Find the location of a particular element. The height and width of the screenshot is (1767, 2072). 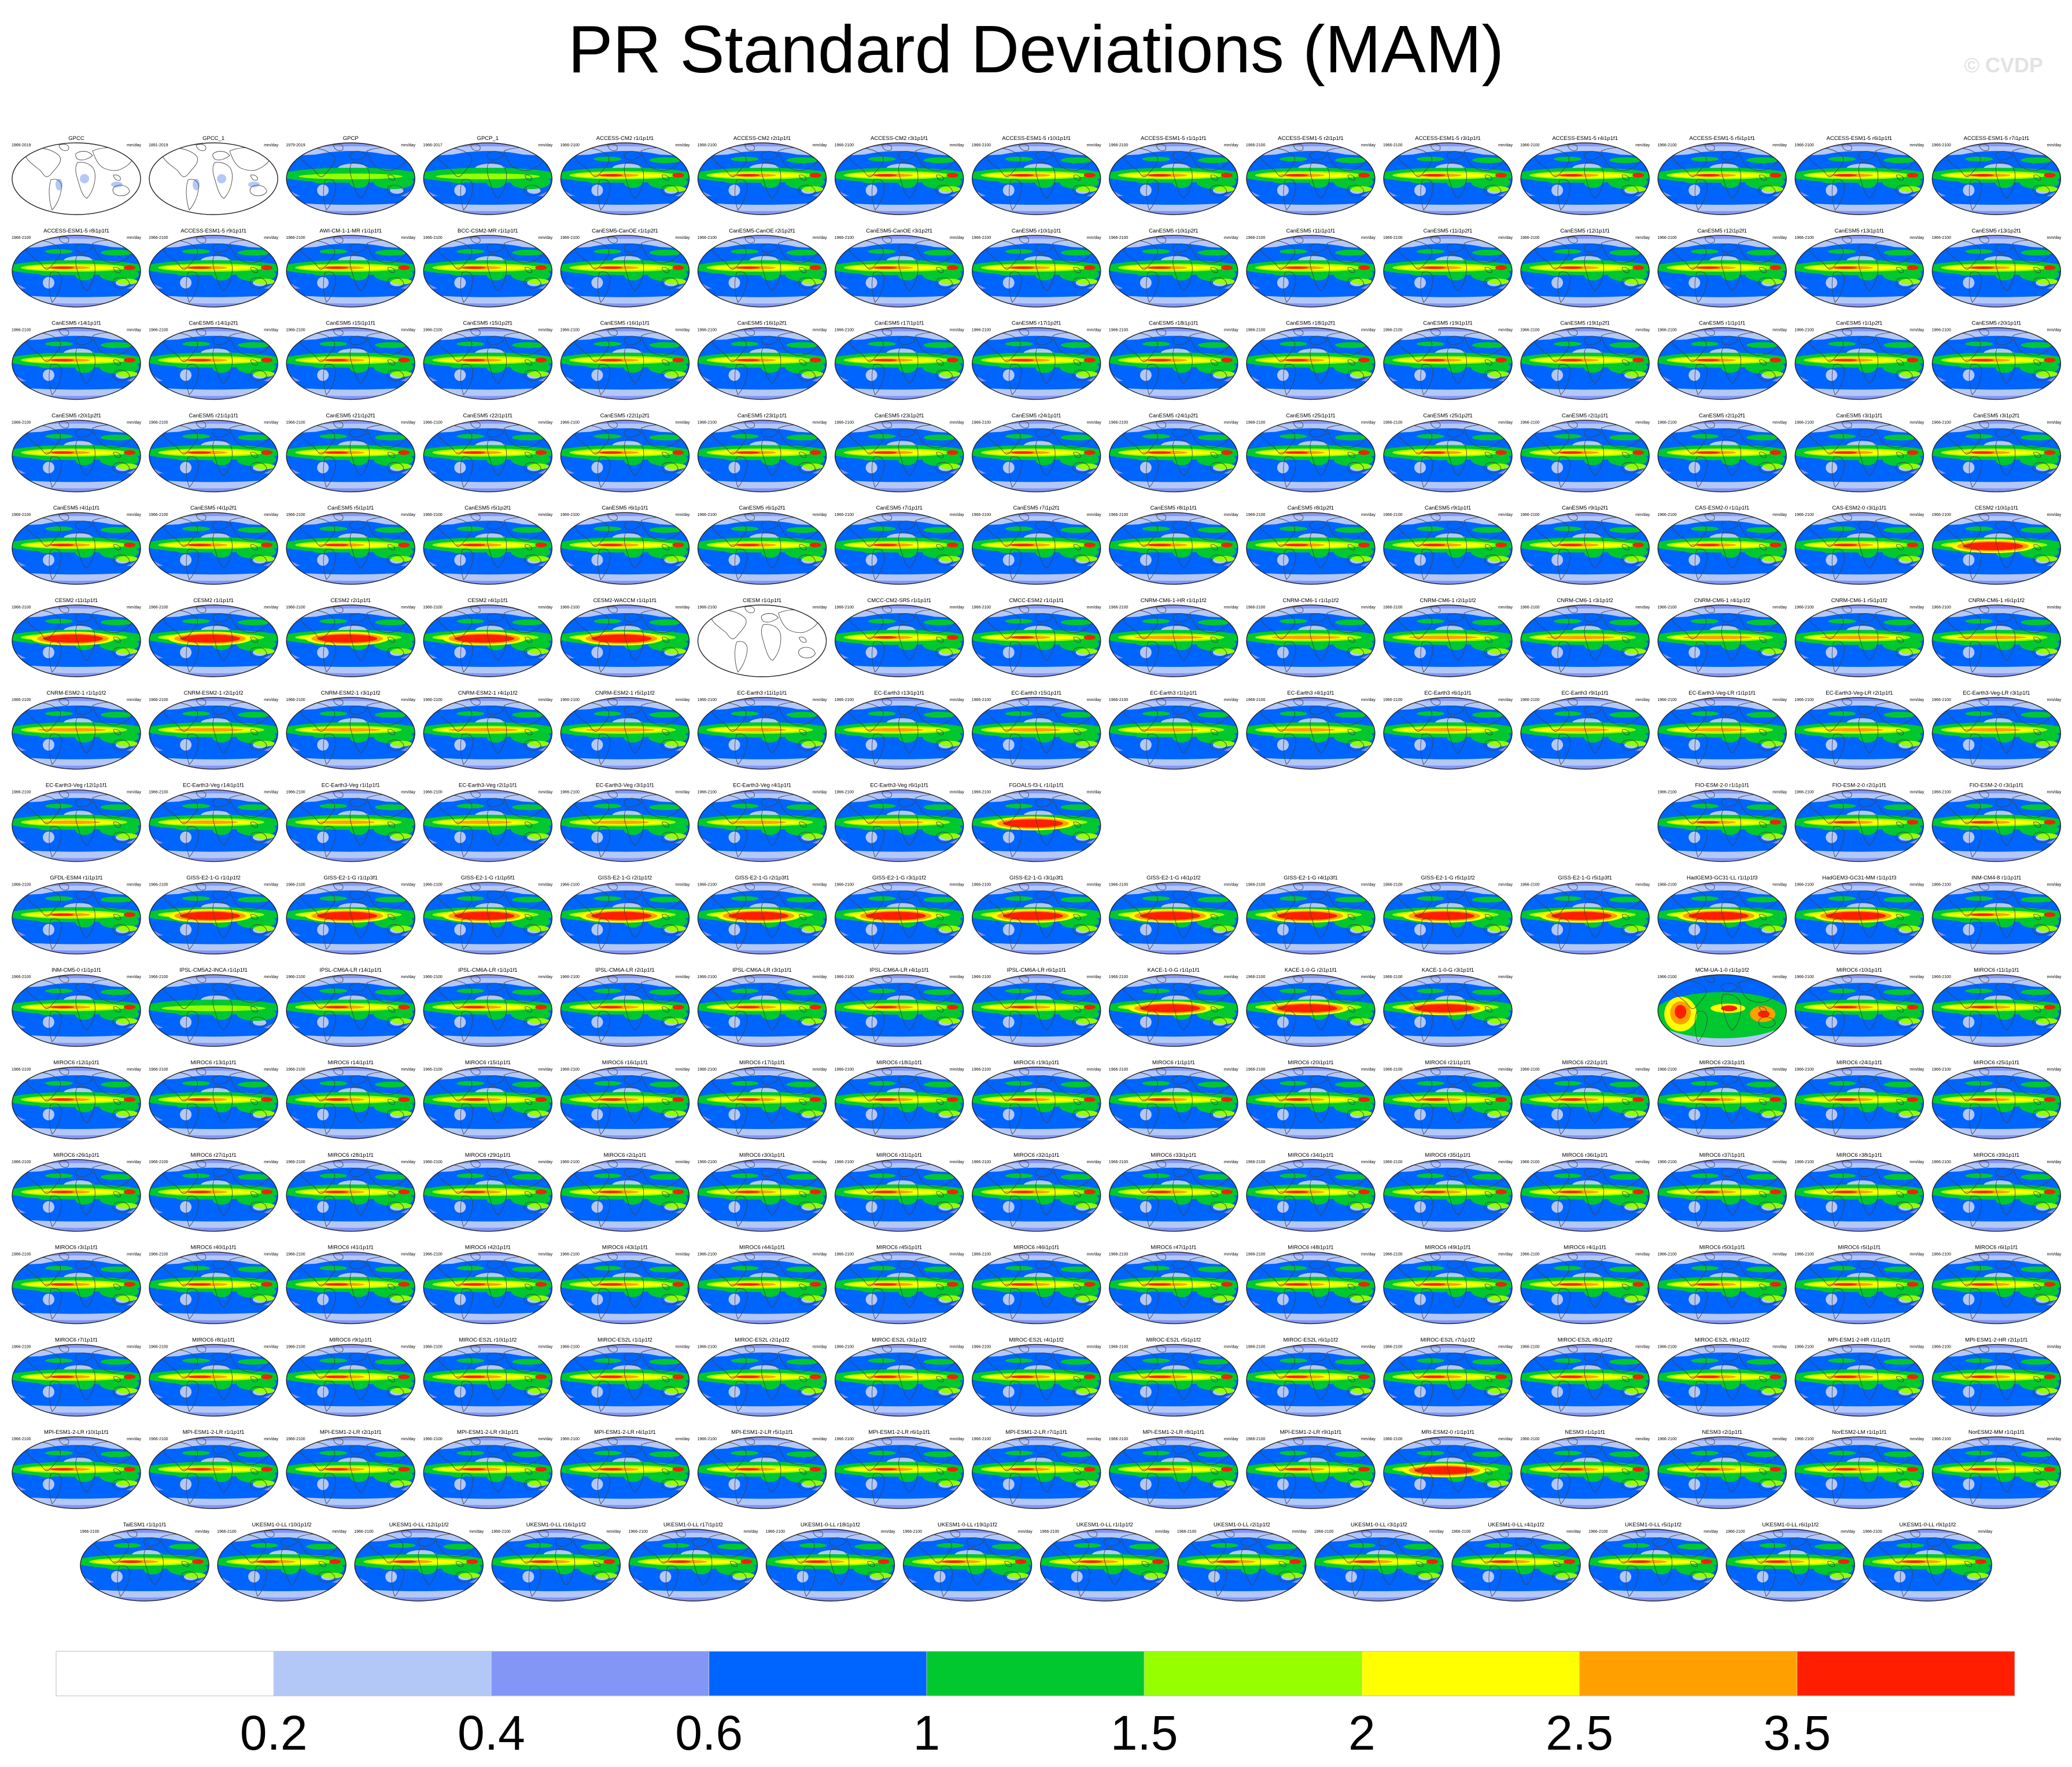

panel-title: CanESM5 r3i1p2f1 is located at coordinates (1996, 415).